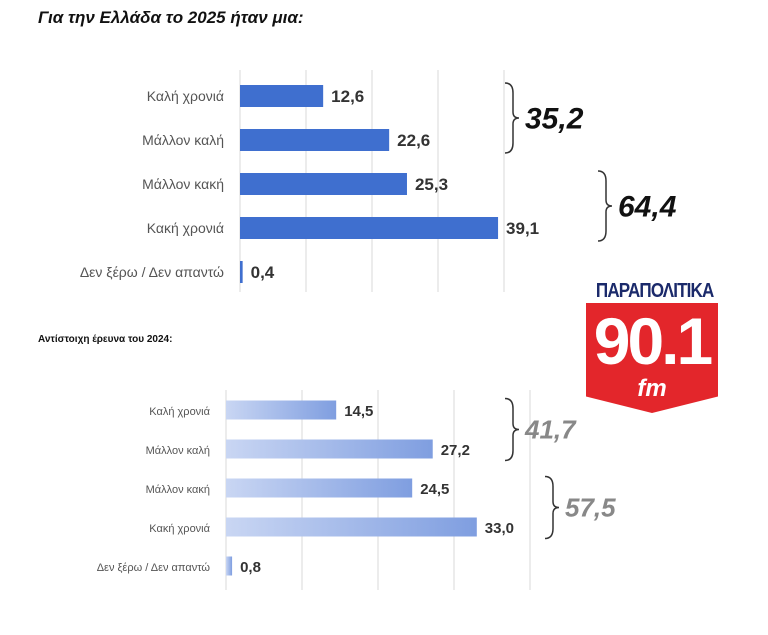 This screenshot has width=768, height=635. Describe the element at coordinates (590, 508) in the screenshot. I see `group-total-label: 57,5` at that location.